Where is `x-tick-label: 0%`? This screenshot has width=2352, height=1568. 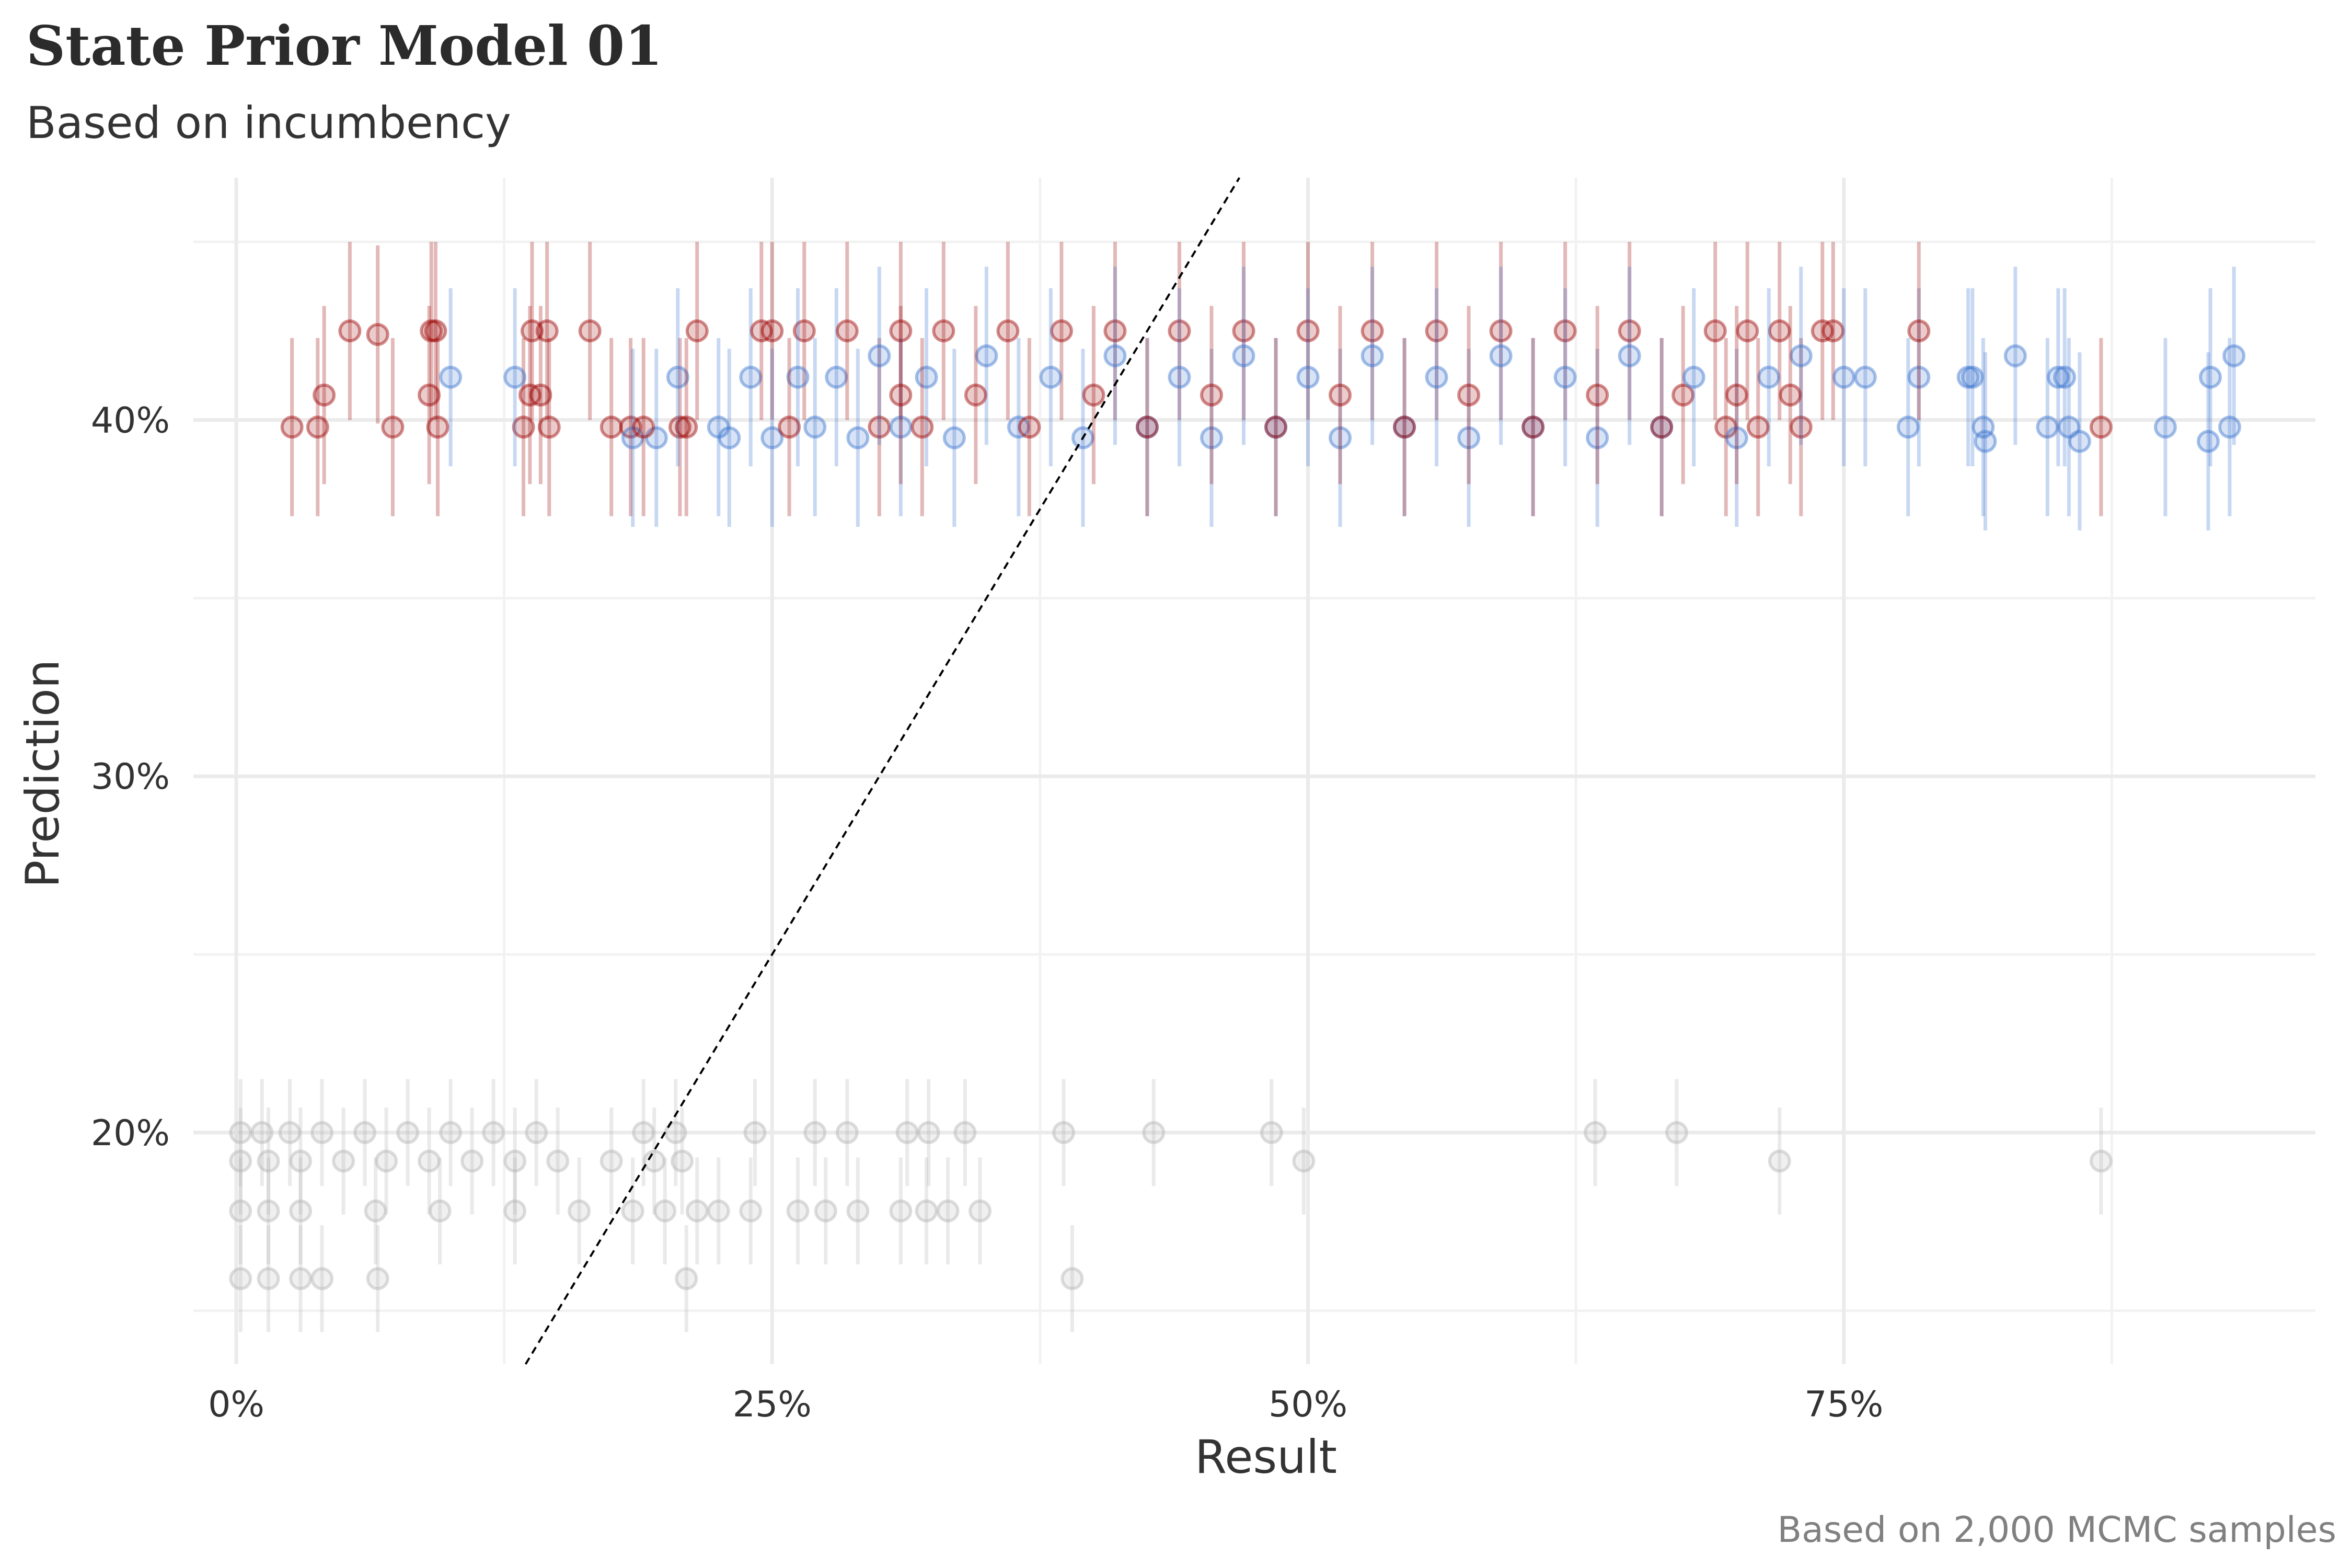 x-tick-label: 0% is located at coordinates (236, 1404).